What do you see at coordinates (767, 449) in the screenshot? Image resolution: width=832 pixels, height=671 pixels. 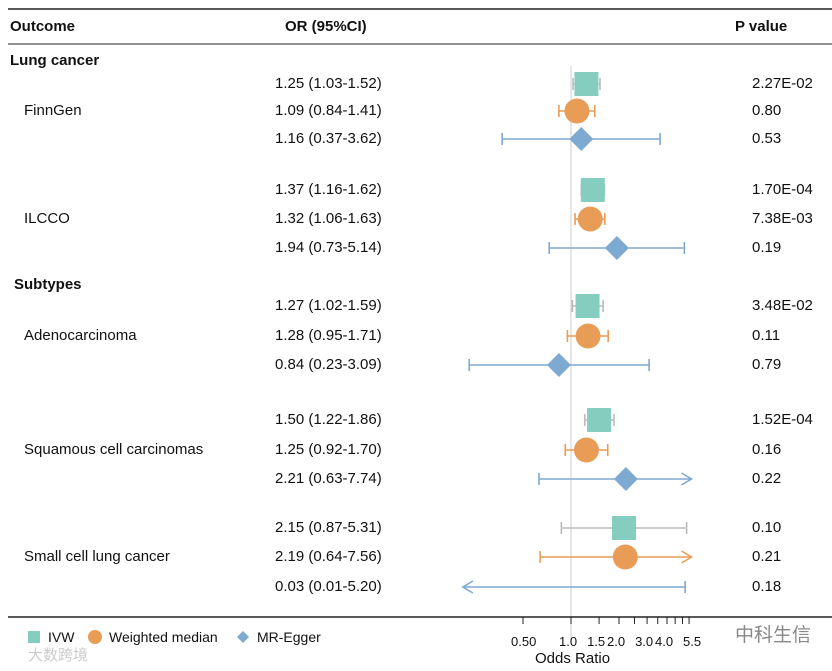 I see `p-value: 0.16` at bounding box center [767, 449].